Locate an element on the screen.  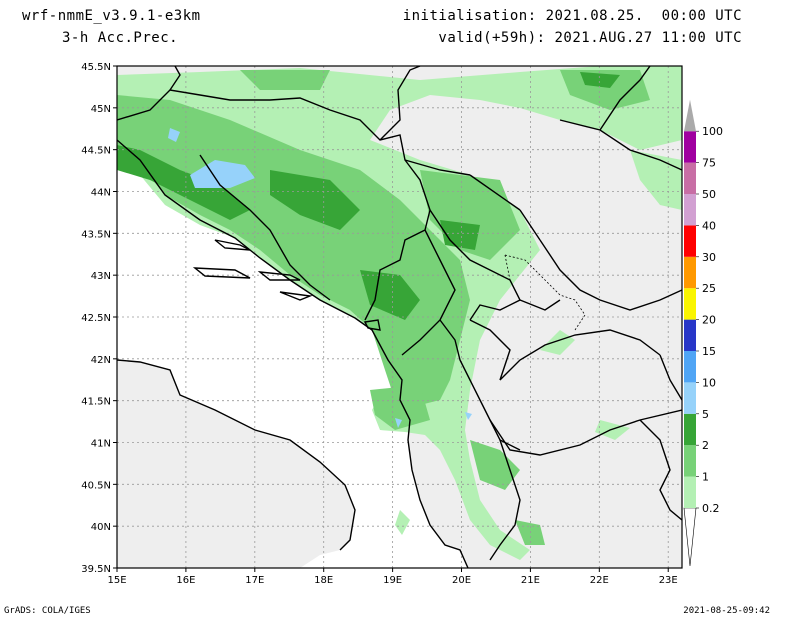
initialisation-time: initialisation: 2021.08.25. 00:00 UTC is located at coordinates (572, 16).